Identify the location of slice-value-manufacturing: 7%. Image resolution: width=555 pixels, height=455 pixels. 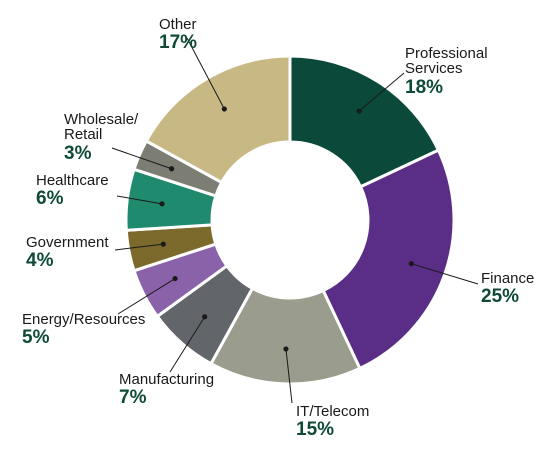
(133, 398).